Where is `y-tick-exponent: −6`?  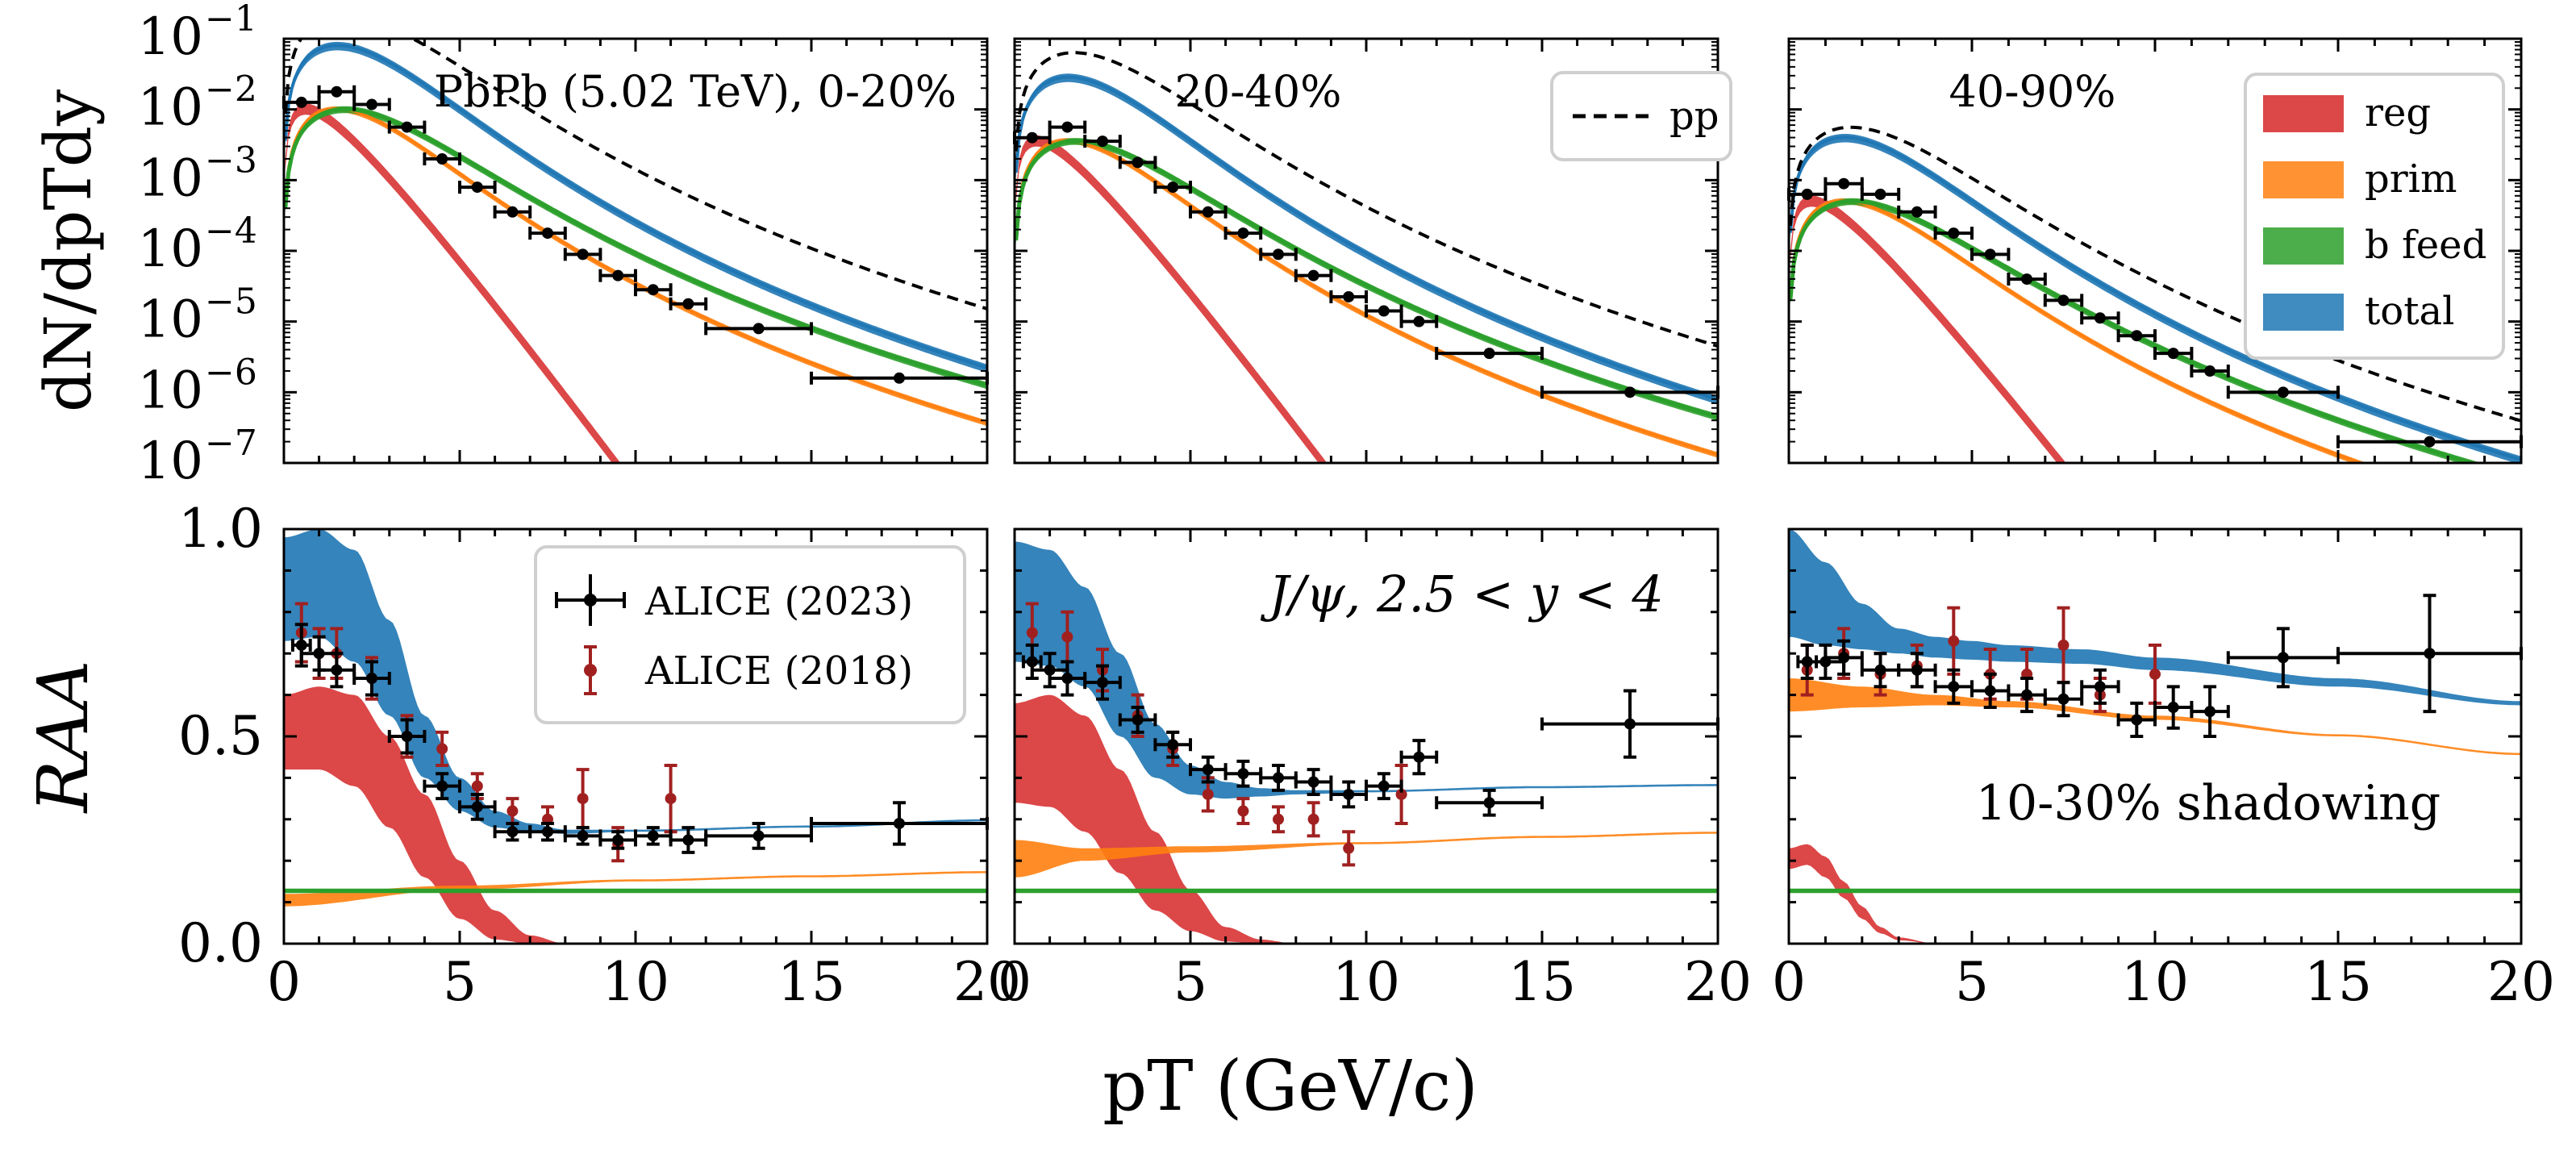
y-tick-exponent: −6 is located at coordinates (231, 372).